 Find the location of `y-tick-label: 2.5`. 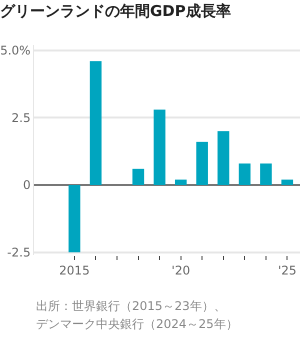

y-tick-label: 2.5 is located at coordinates (21, 117).